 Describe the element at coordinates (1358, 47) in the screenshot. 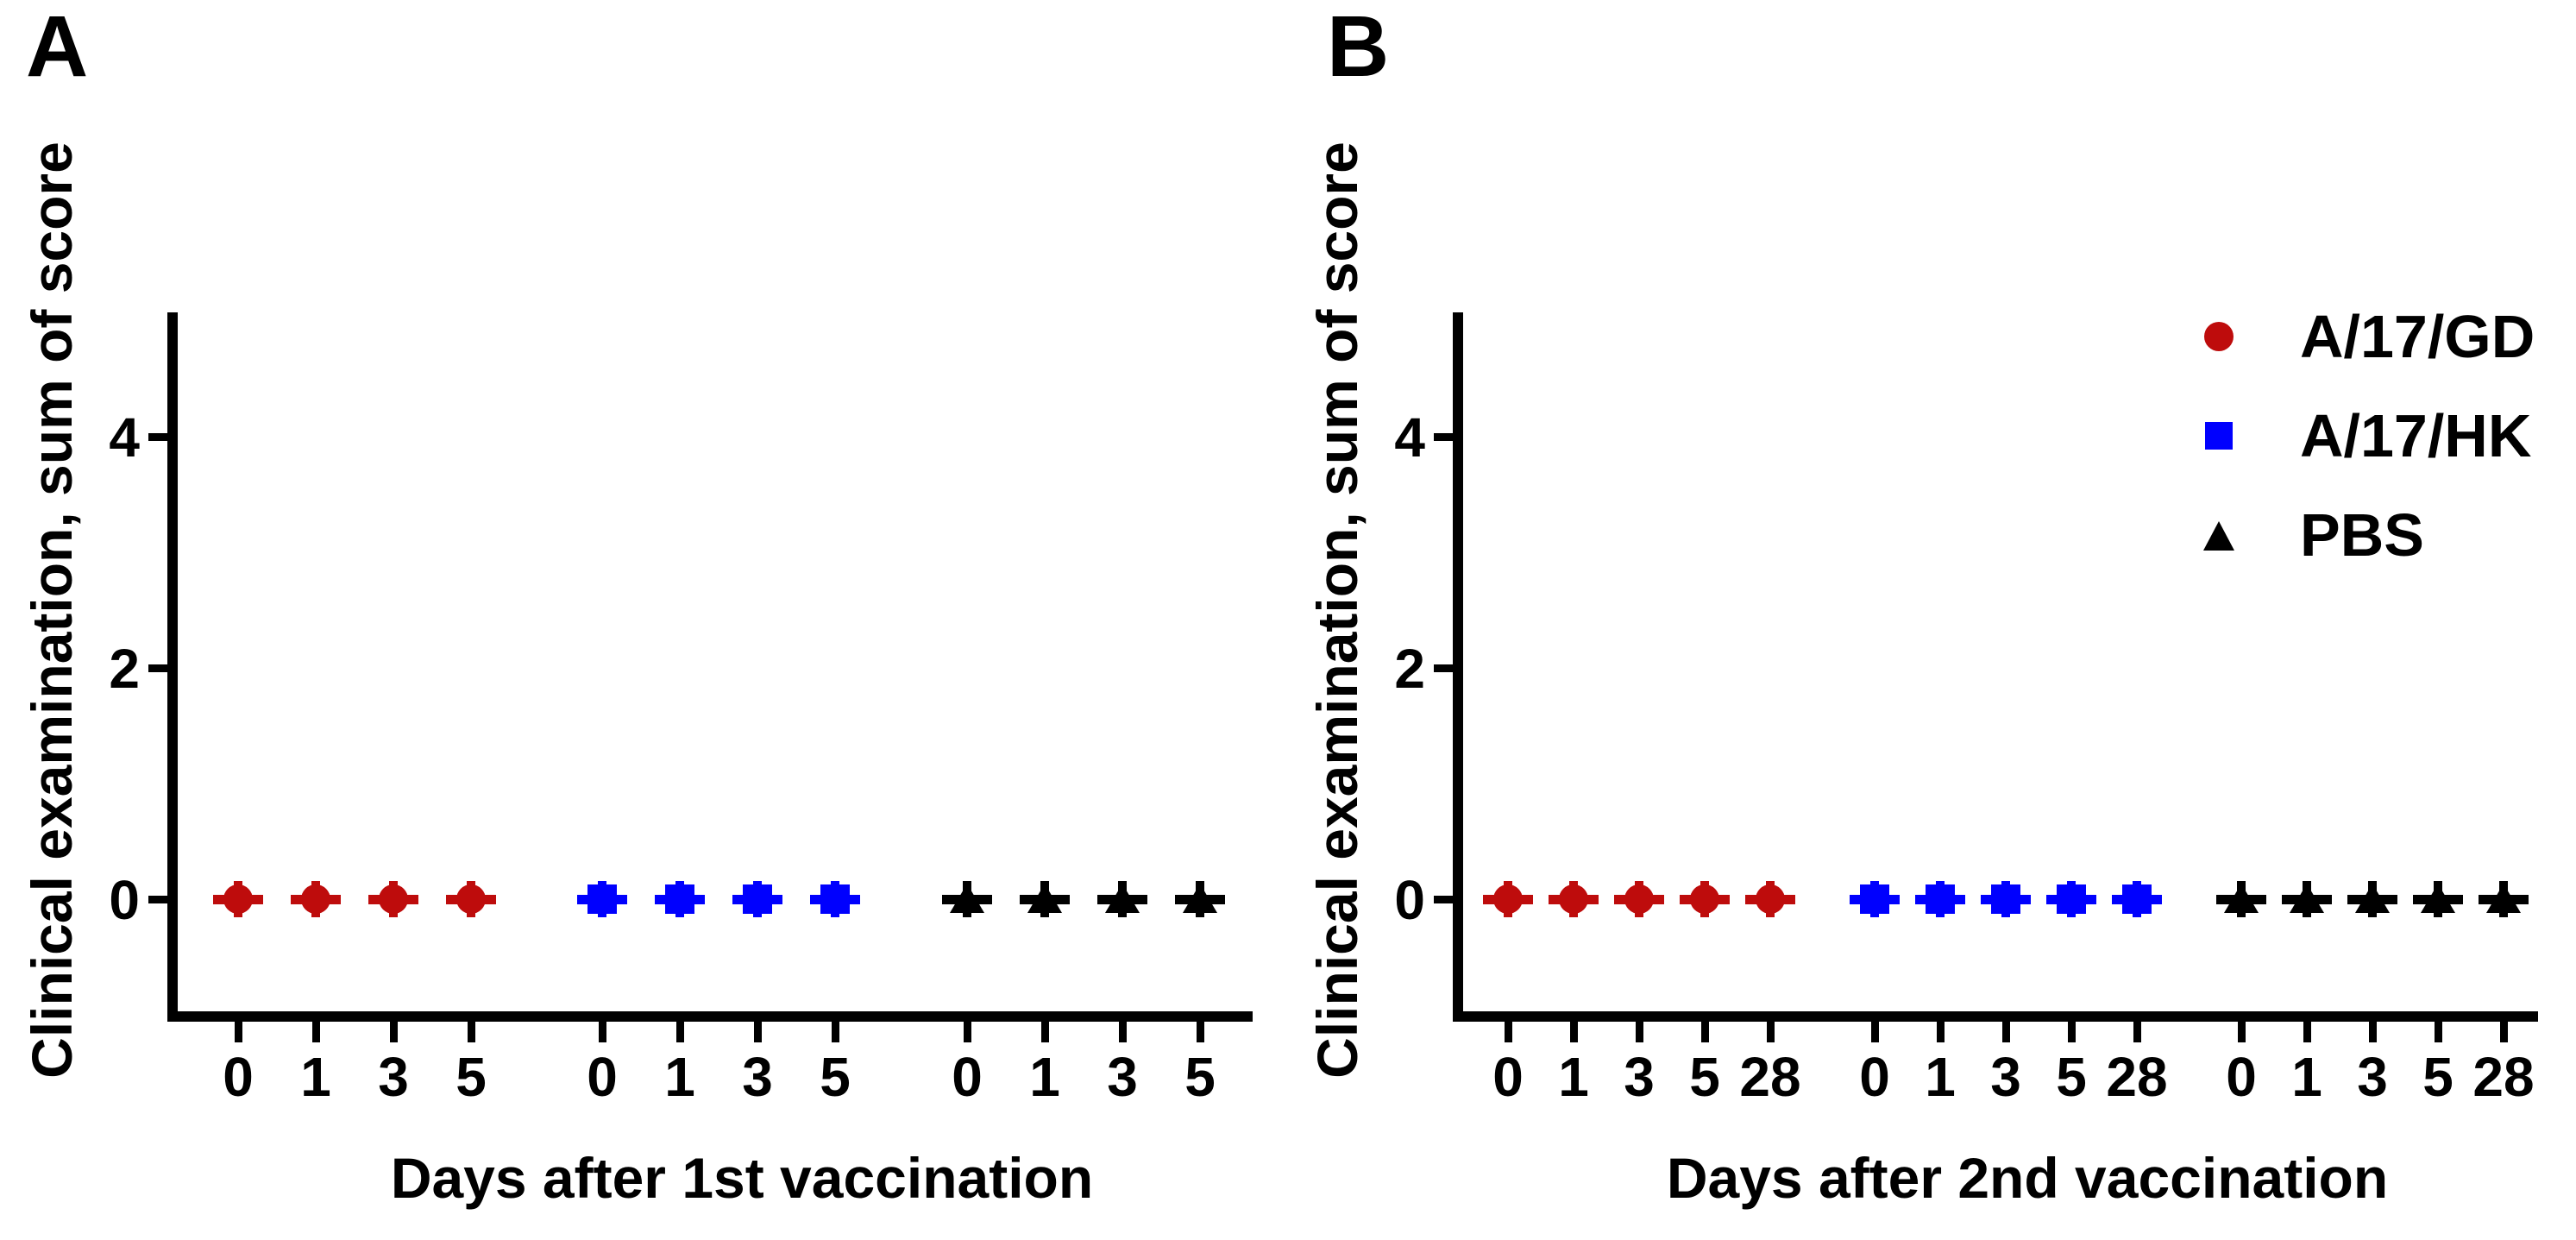

I see `panel-b-label: B` at that location.